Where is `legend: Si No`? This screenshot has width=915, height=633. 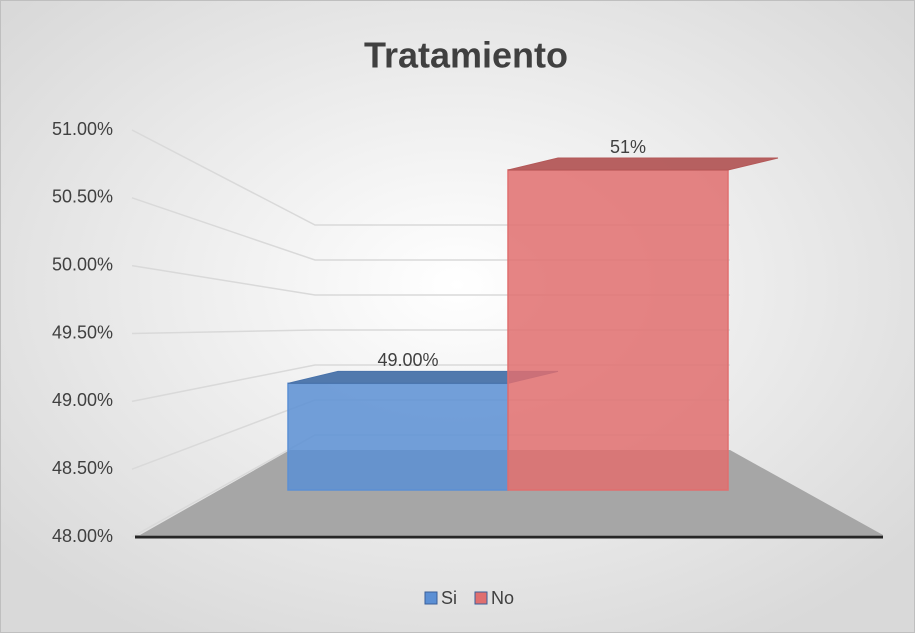
legend: Si No is located at coordinates (469, 598).